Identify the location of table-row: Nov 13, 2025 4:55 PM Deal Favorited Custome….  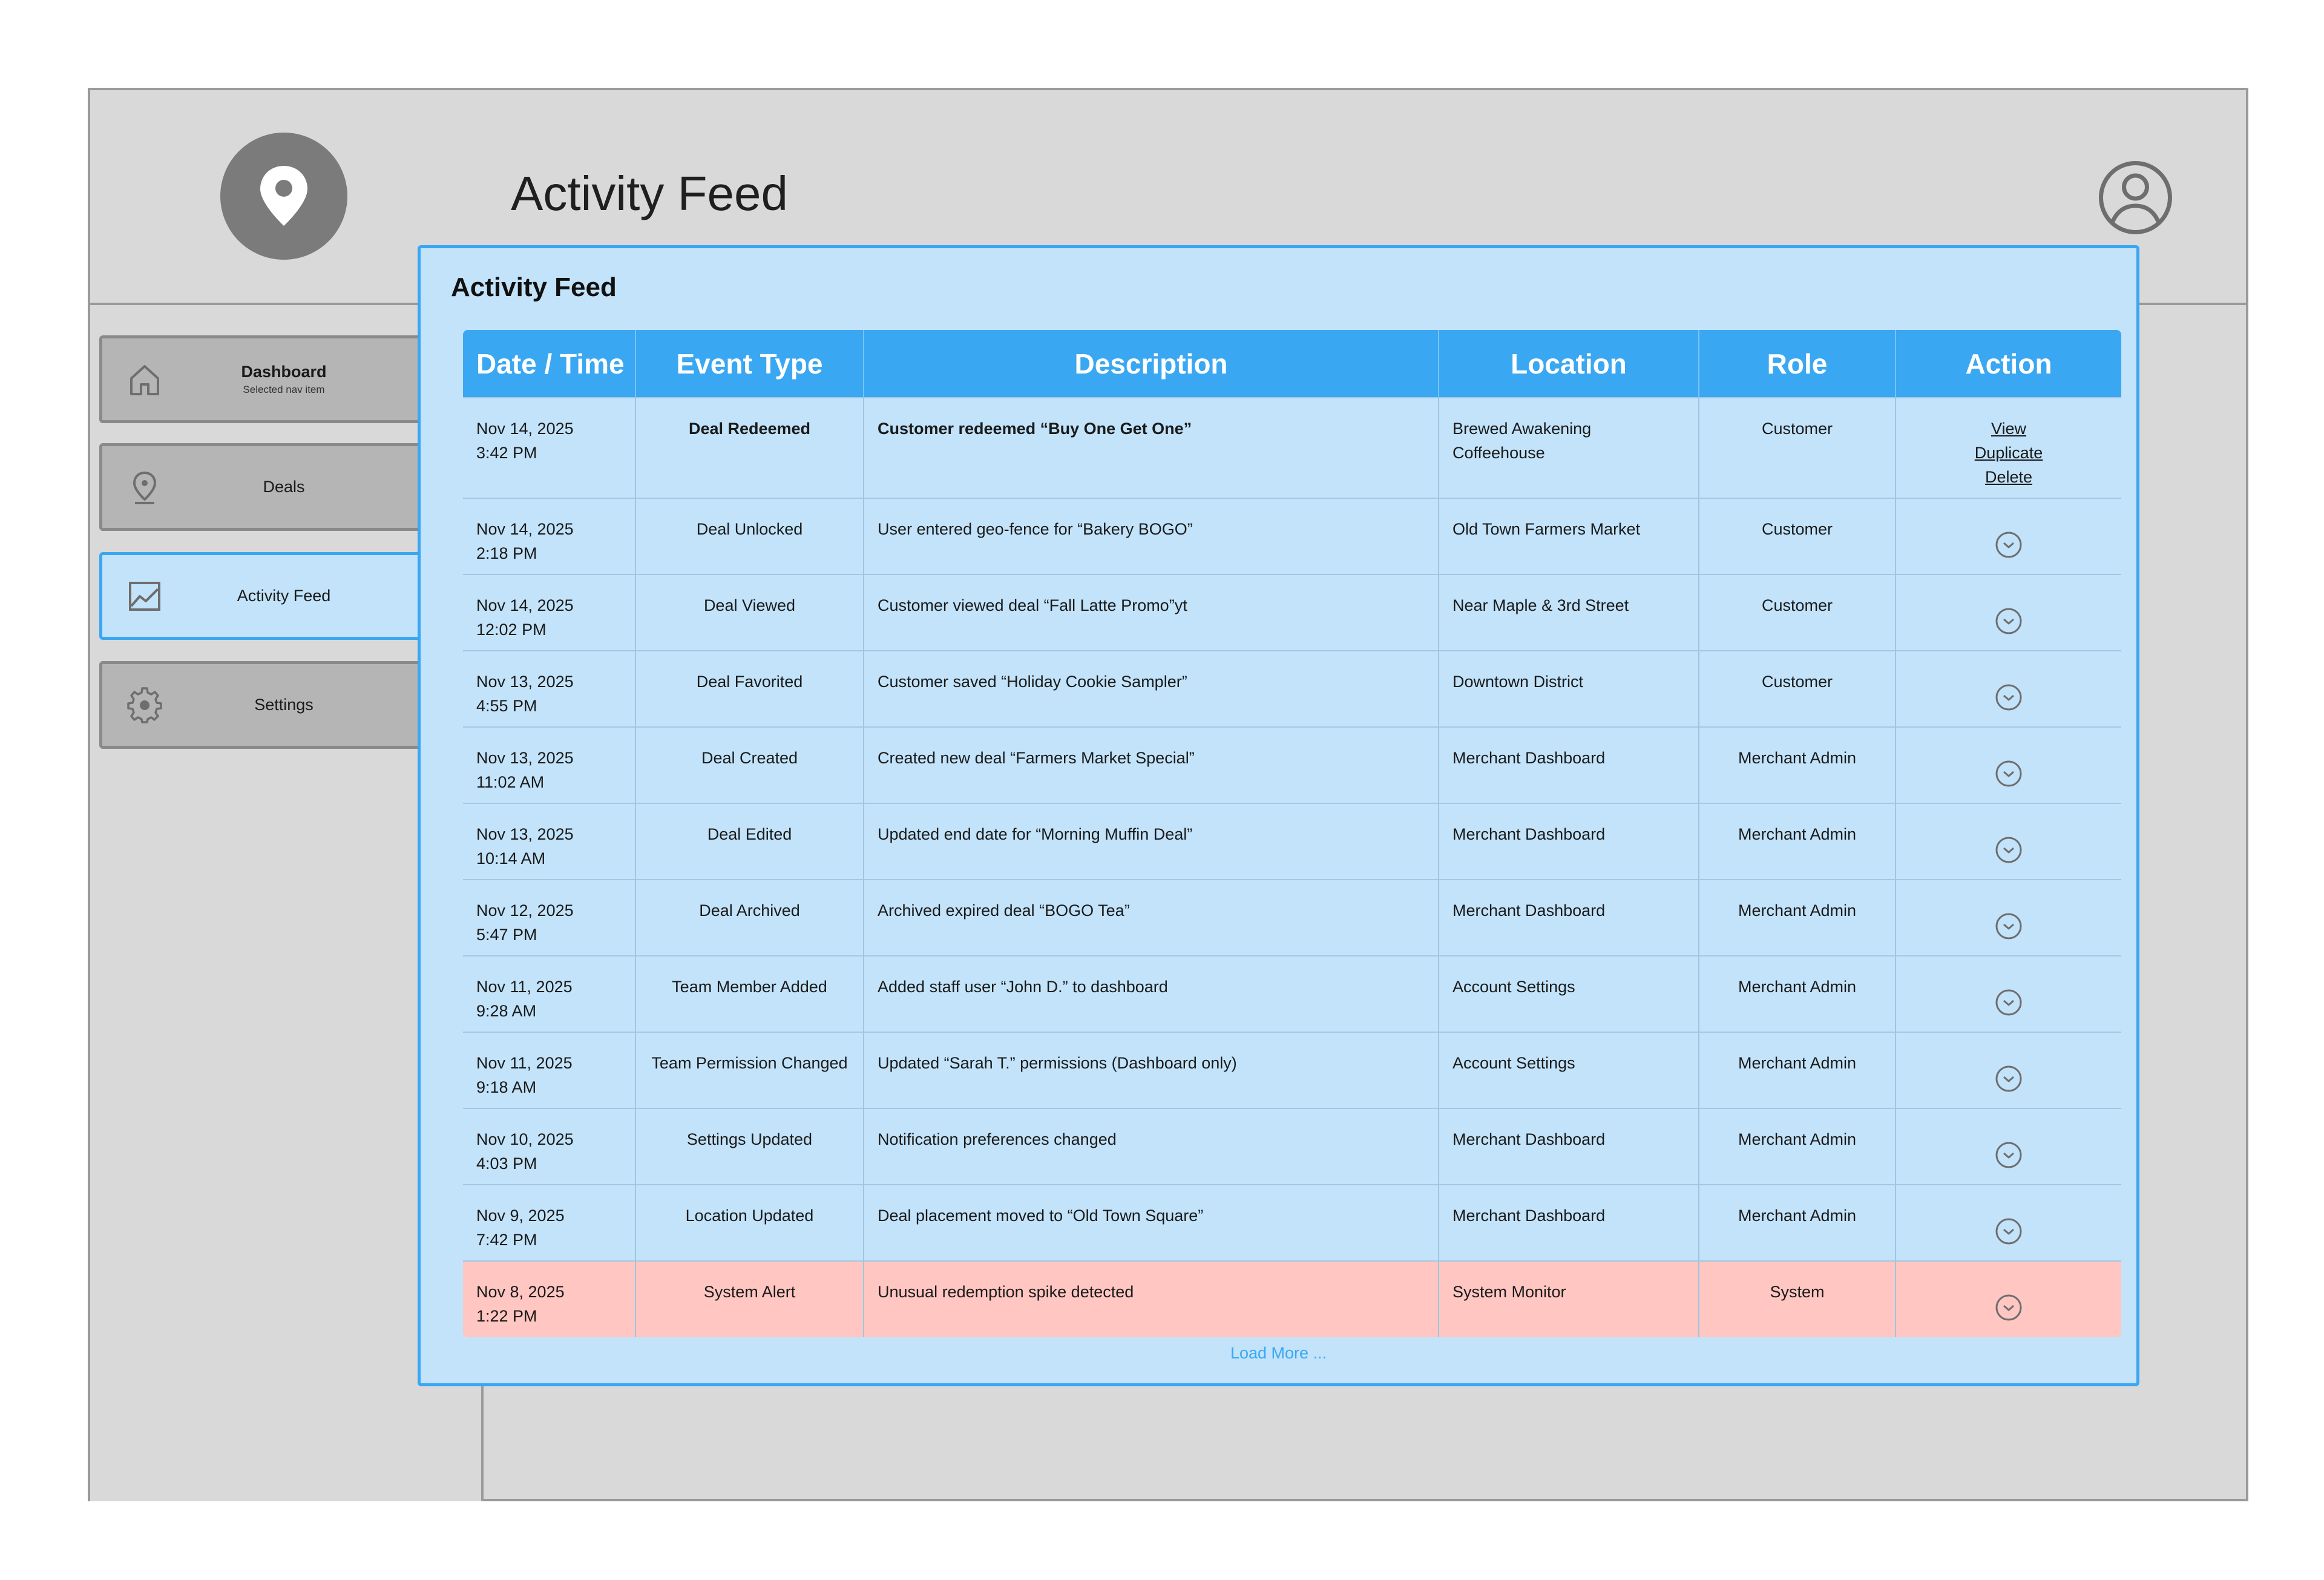
(1292, 688).